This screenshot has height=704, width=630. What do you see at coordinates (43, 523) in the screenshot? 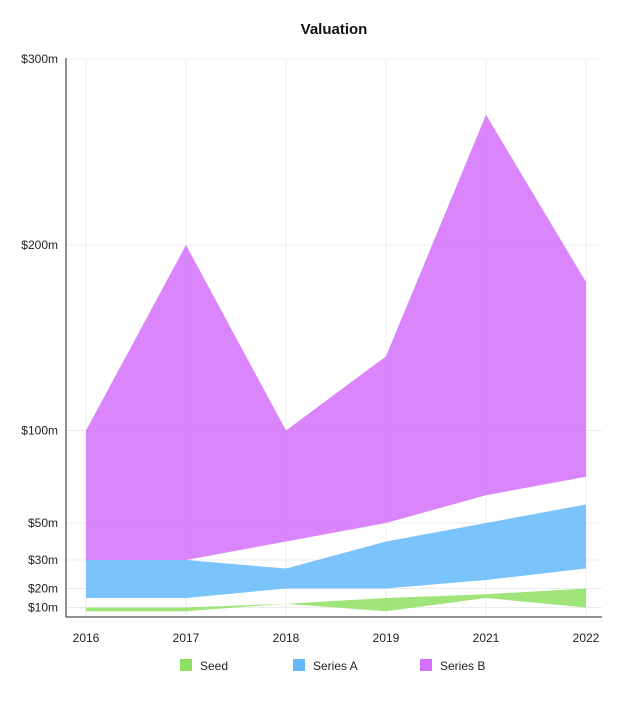
I see `y-tick-label: $50m` at bounding box center [43, 523].